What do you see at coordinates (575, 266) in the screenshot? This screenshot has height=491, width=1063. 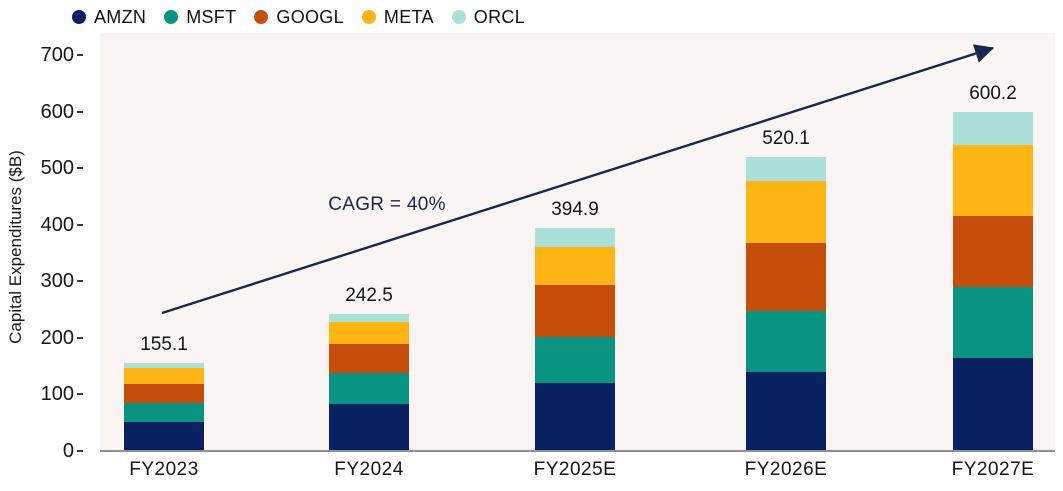 I see `bar-segment-fy2025e-meta` at bounding box center [575, 266].